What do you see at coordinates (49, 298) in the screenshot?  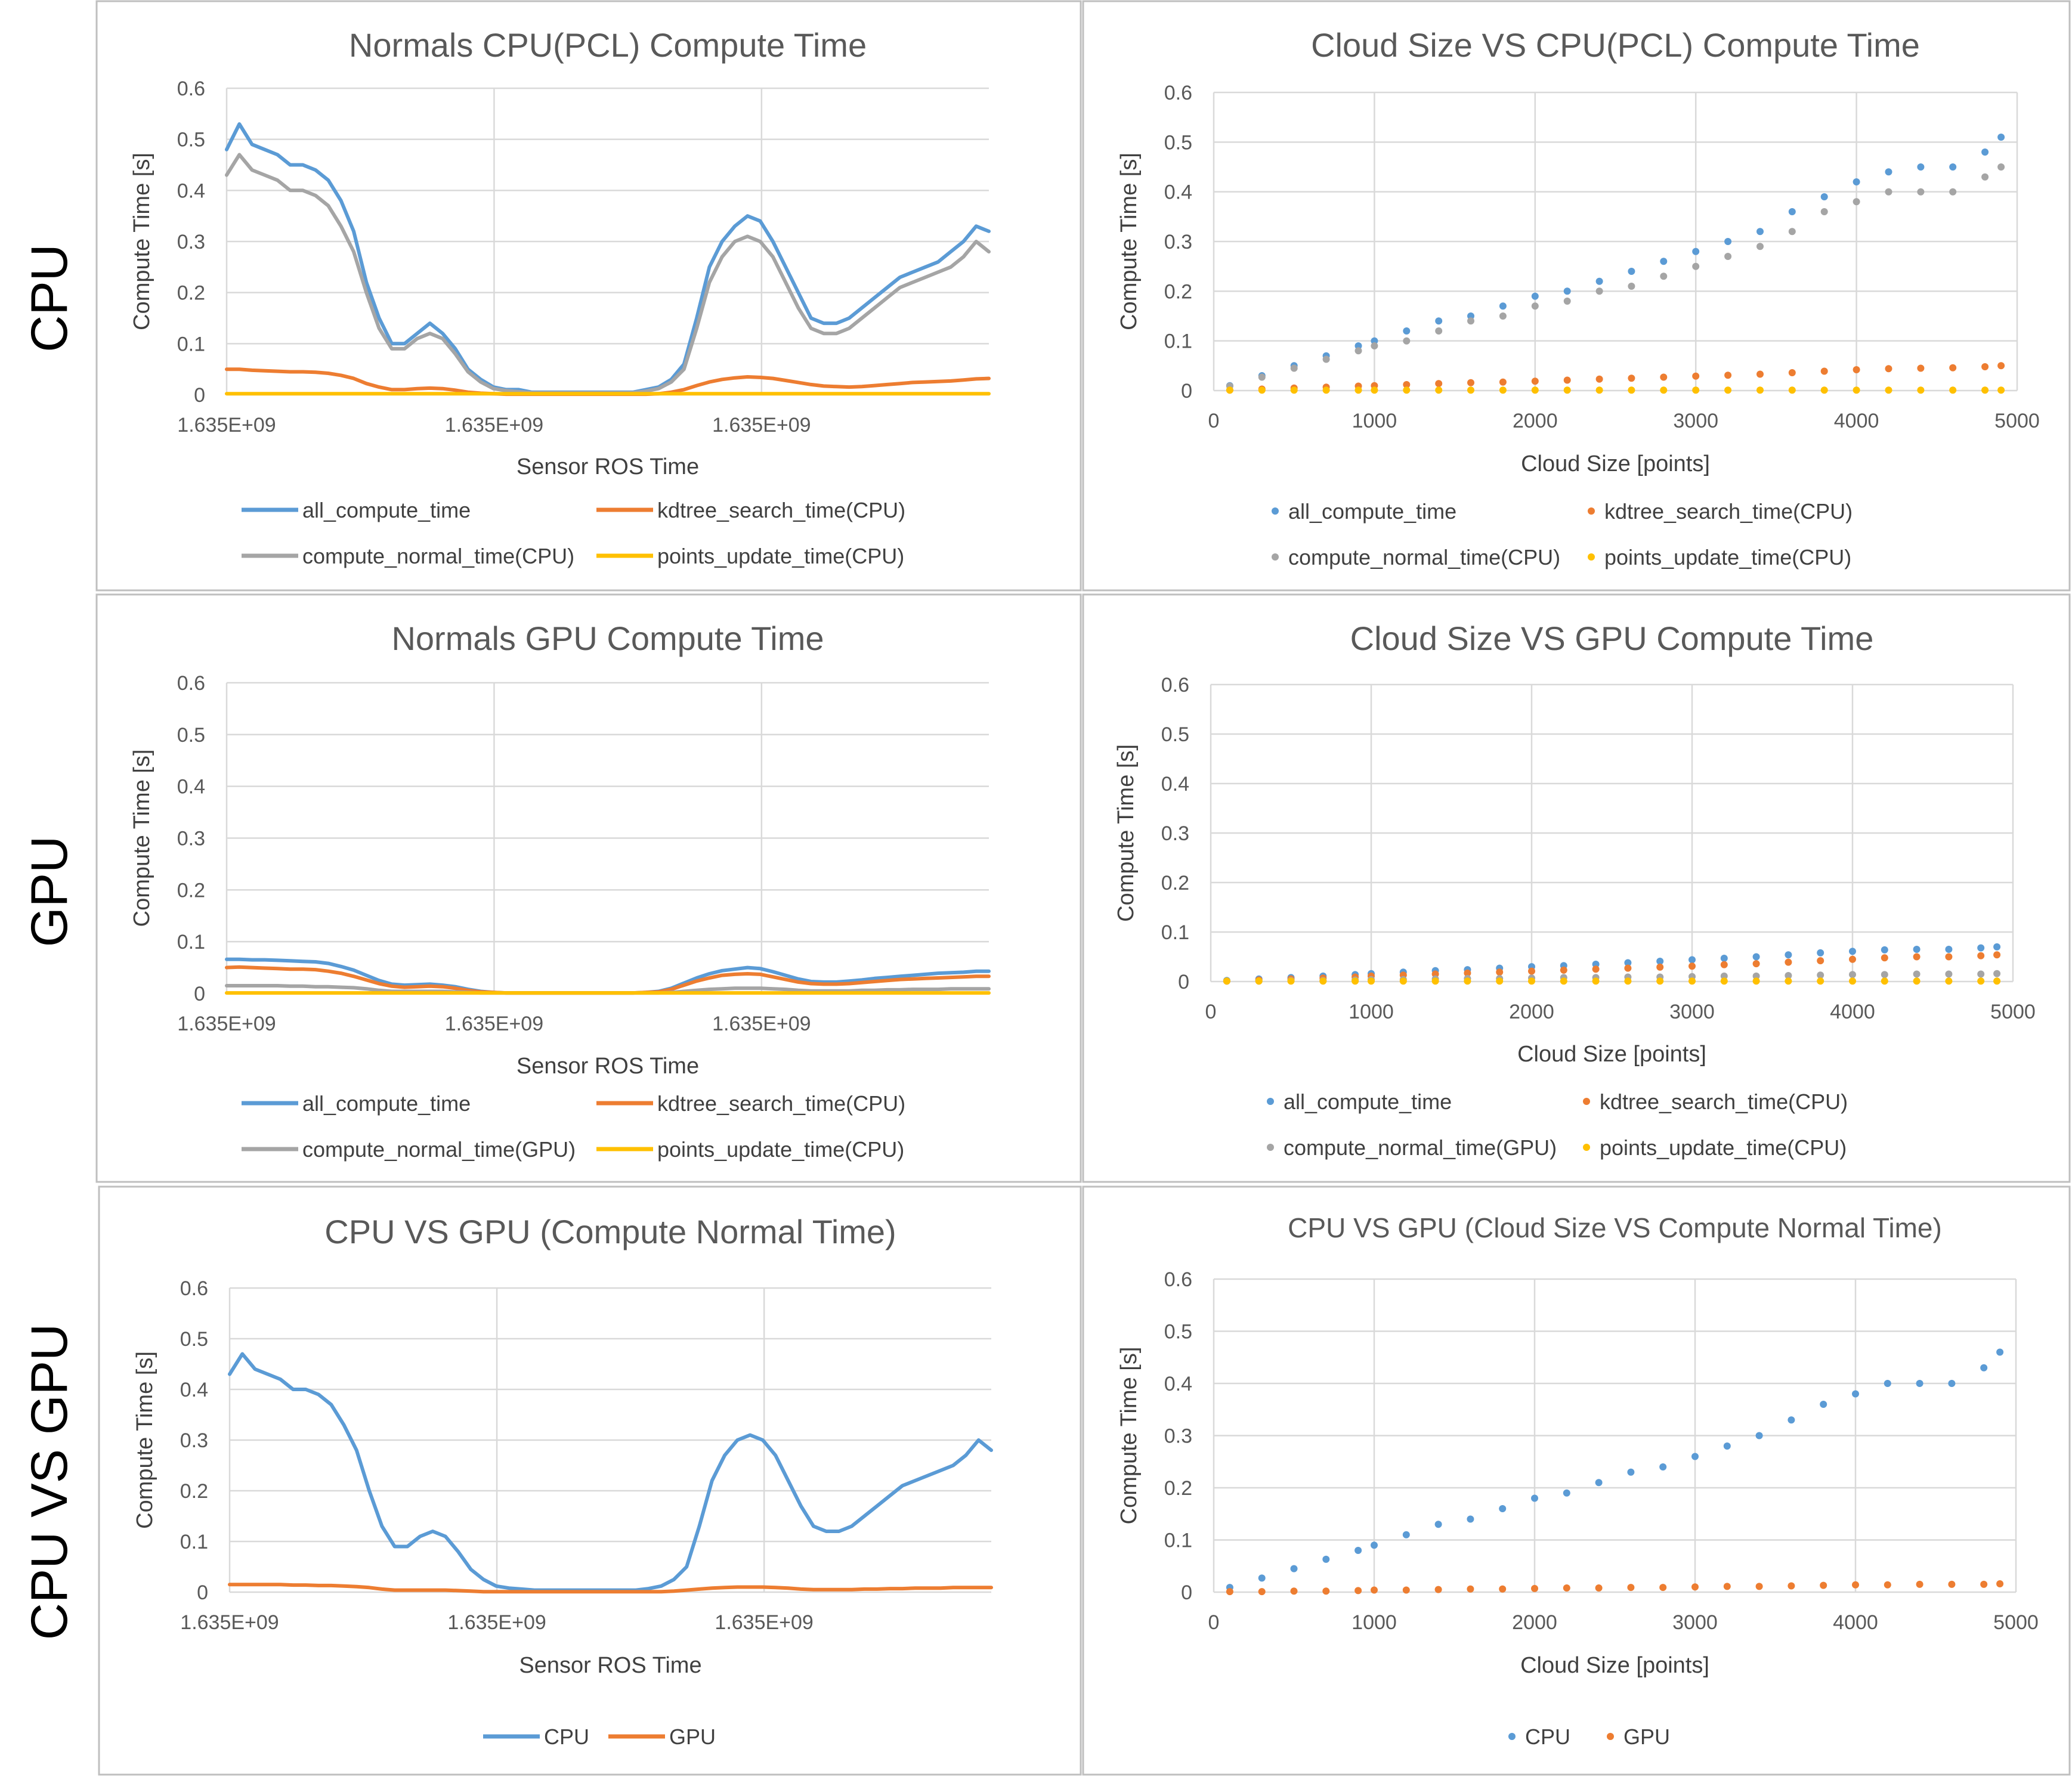 I see `row-label-cpu: CPU` at bounding box center [49, 298].